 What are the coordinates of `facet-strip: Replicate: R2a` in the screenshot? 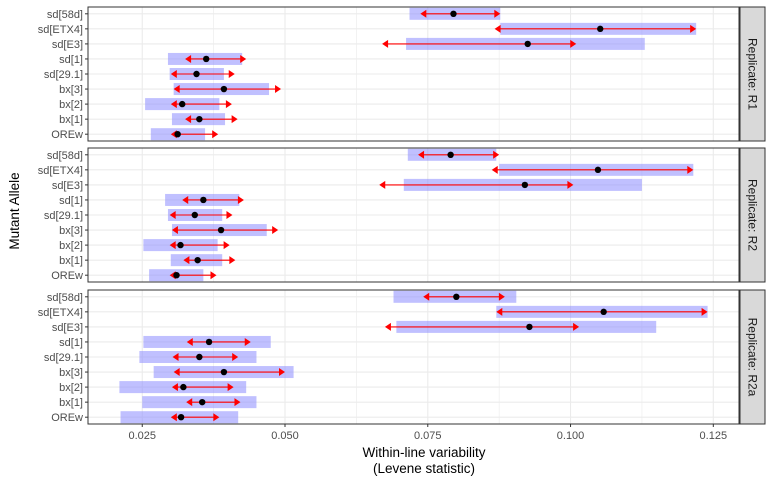 It's located at (752, 357).